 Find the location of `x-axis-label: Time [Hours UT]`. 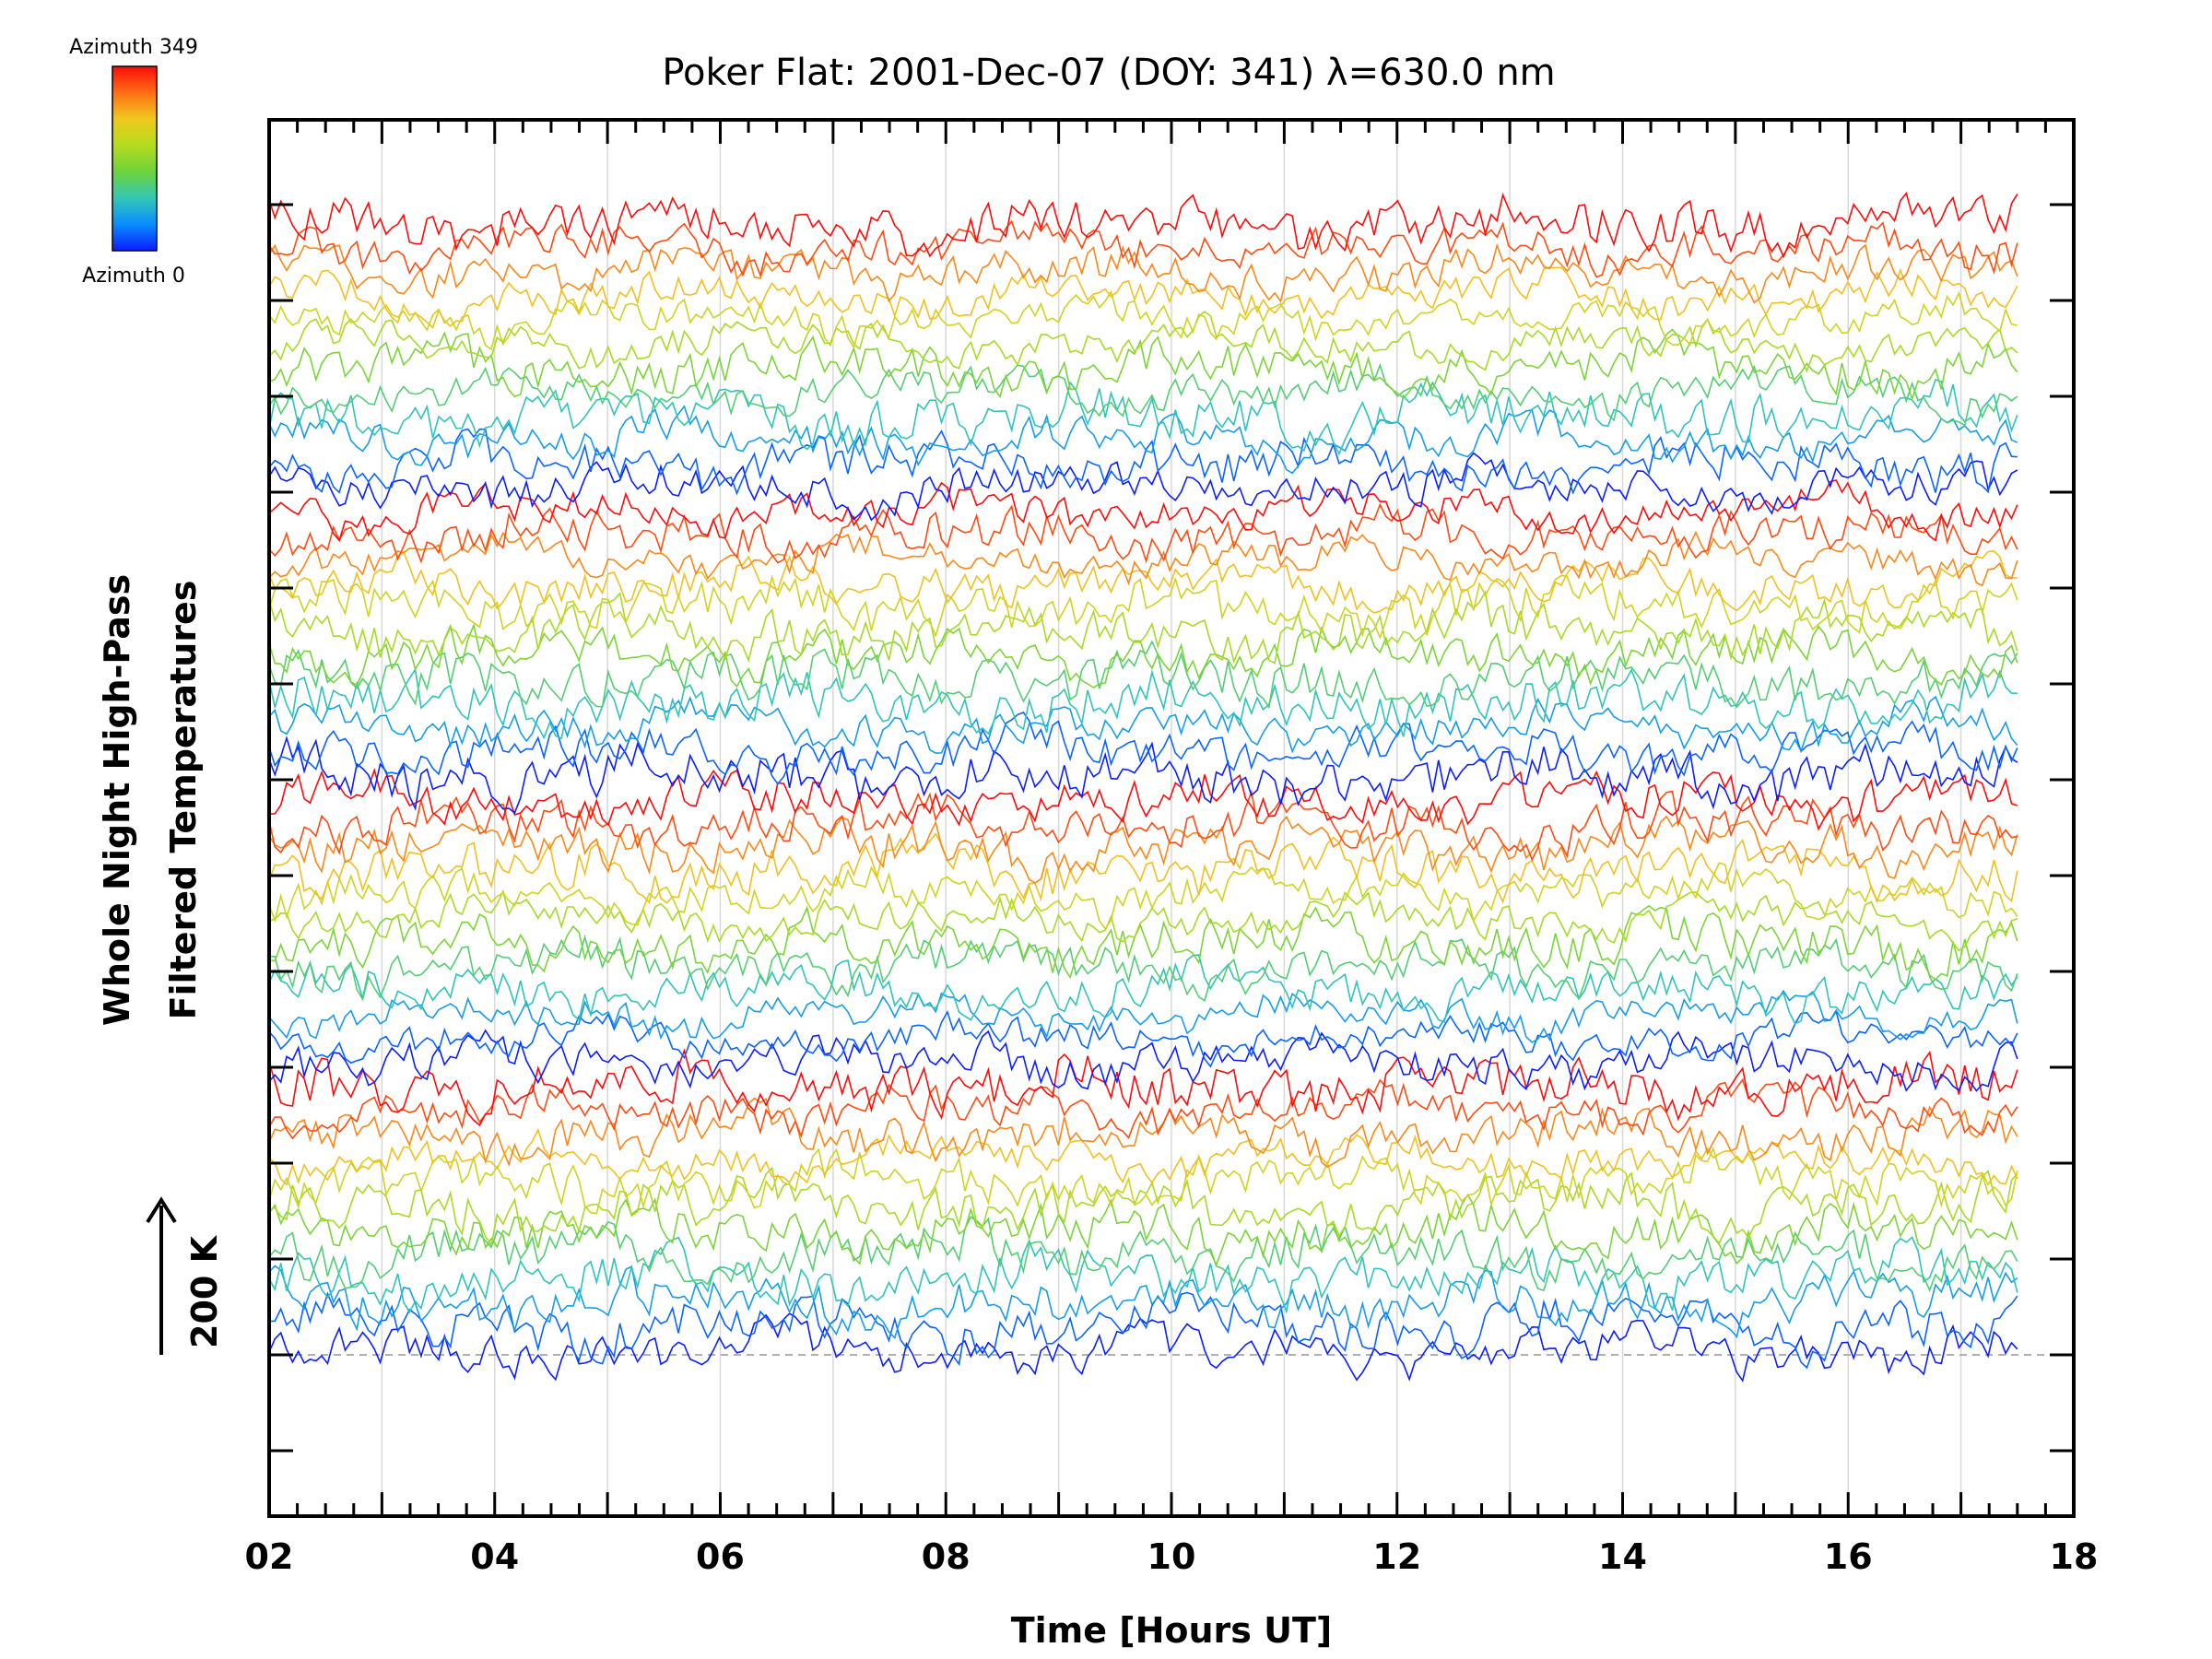

x-axis-label: Time [Hours UT] is located at coordinates (1172, 1630).